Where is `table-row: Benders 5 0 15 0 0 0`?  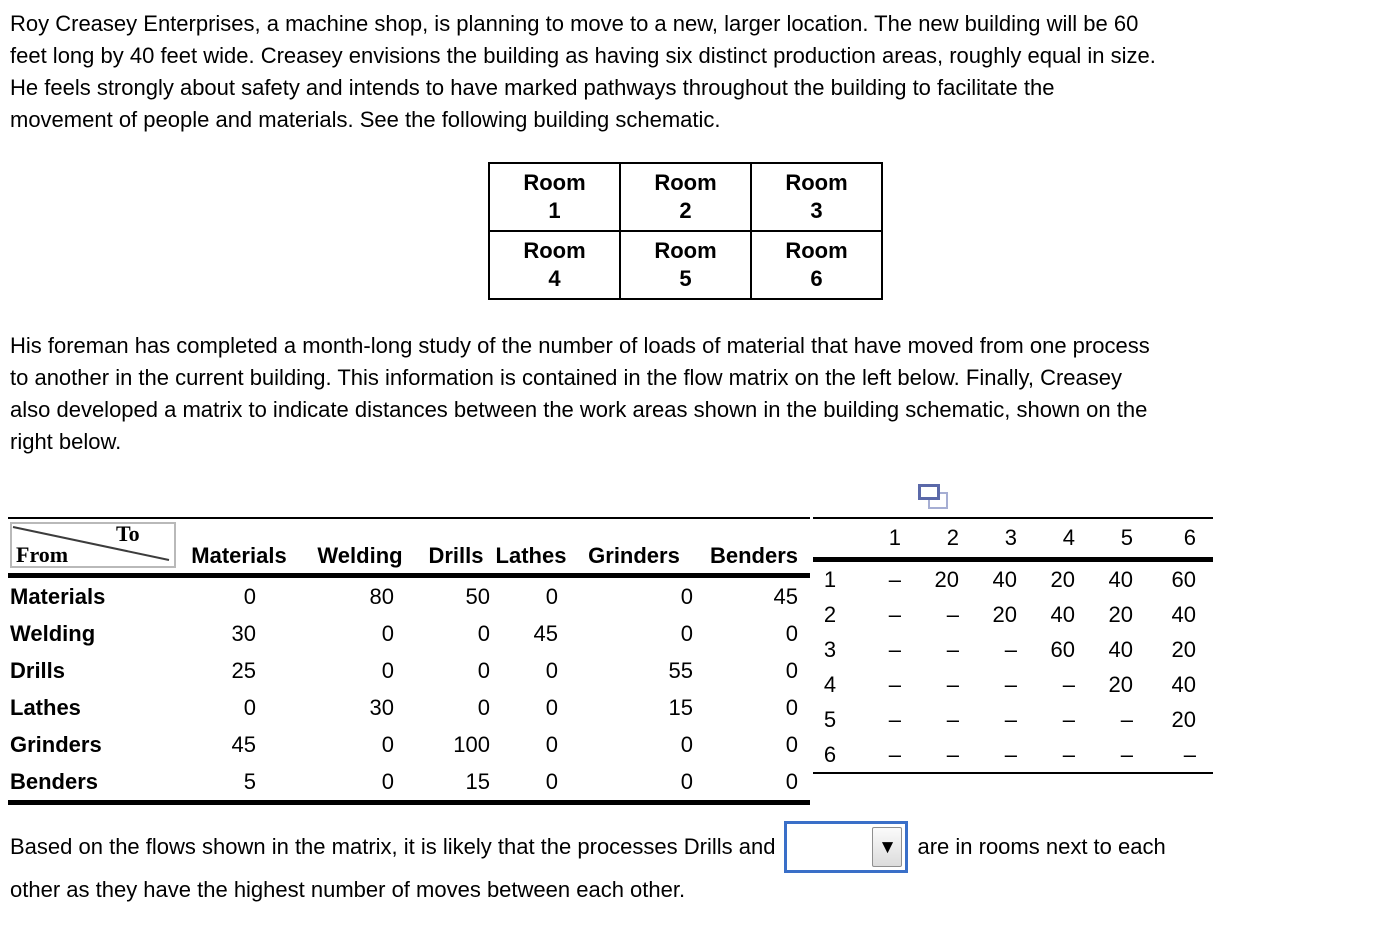 table-row: Benders 5 0 15 0 0 0 is located at coordinates (409, 783).